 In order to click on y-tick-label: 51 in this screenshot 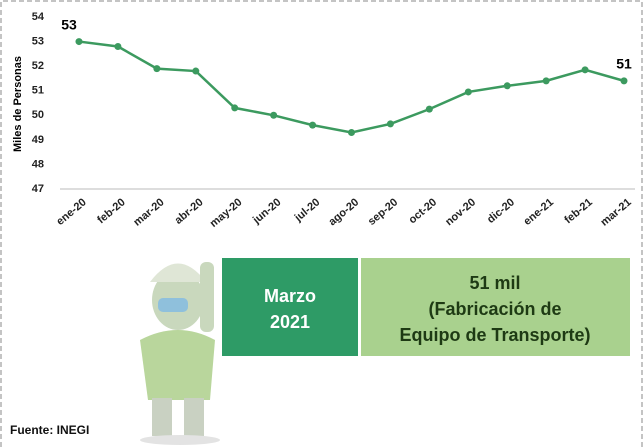, I will do `click(38, 91)`.